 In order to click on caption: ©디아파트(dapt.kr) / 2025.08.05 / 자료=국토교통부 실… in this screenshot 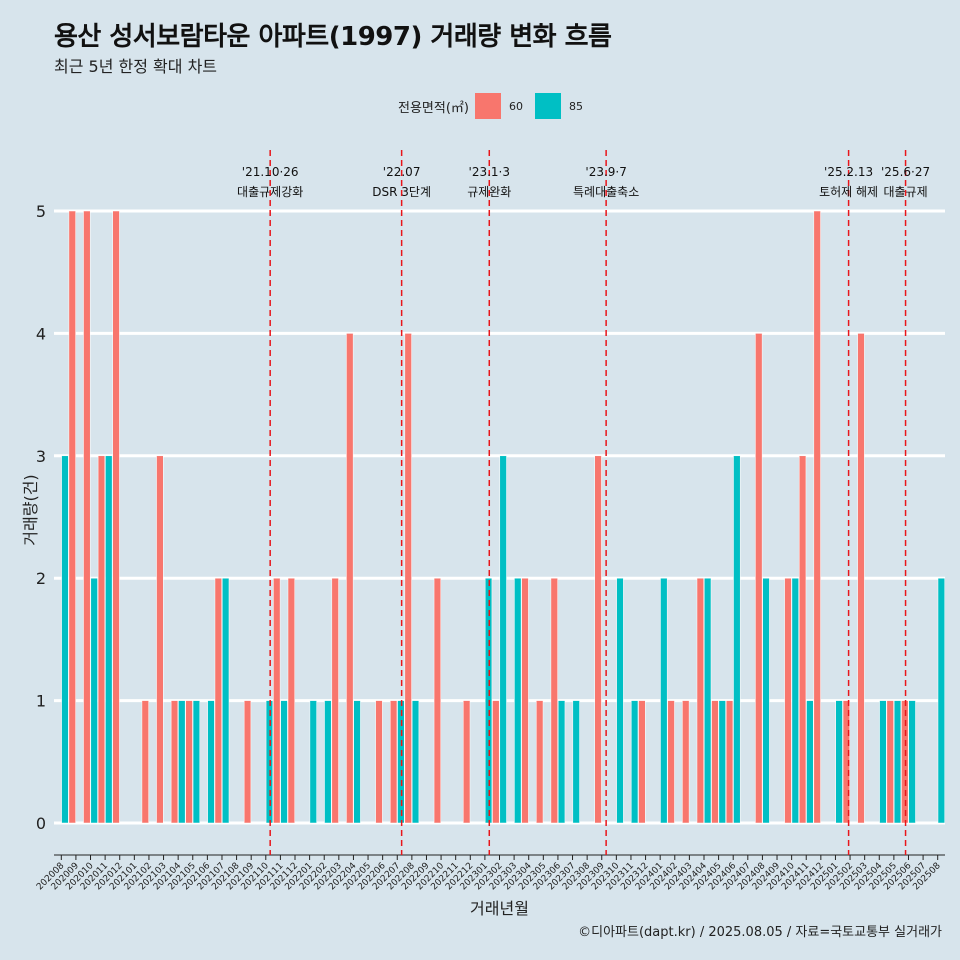, I will do `click(760, 932)`.